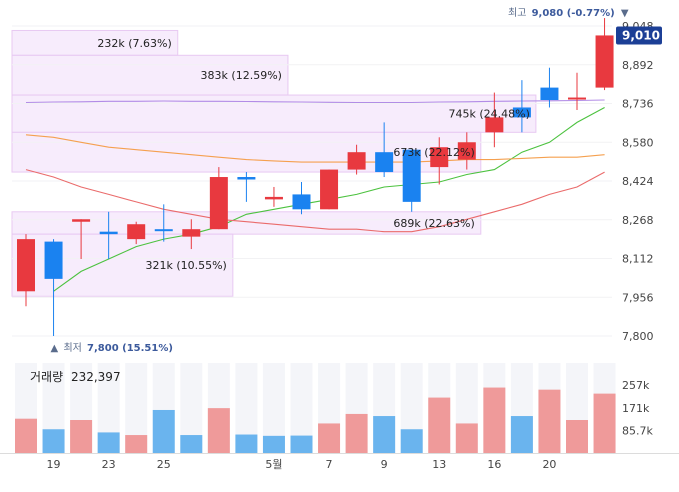 The image size is (679, 492). What do you see at coordinates (636, 408) in the screenshot?
I see `volume-tick-label: 171k` at bounding box center [636, 408].